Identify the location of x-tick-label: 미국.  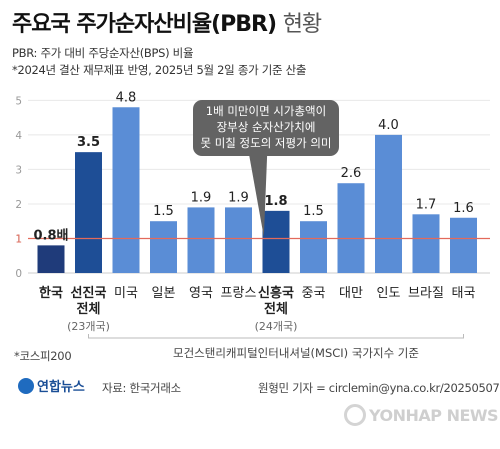
(126, 293).